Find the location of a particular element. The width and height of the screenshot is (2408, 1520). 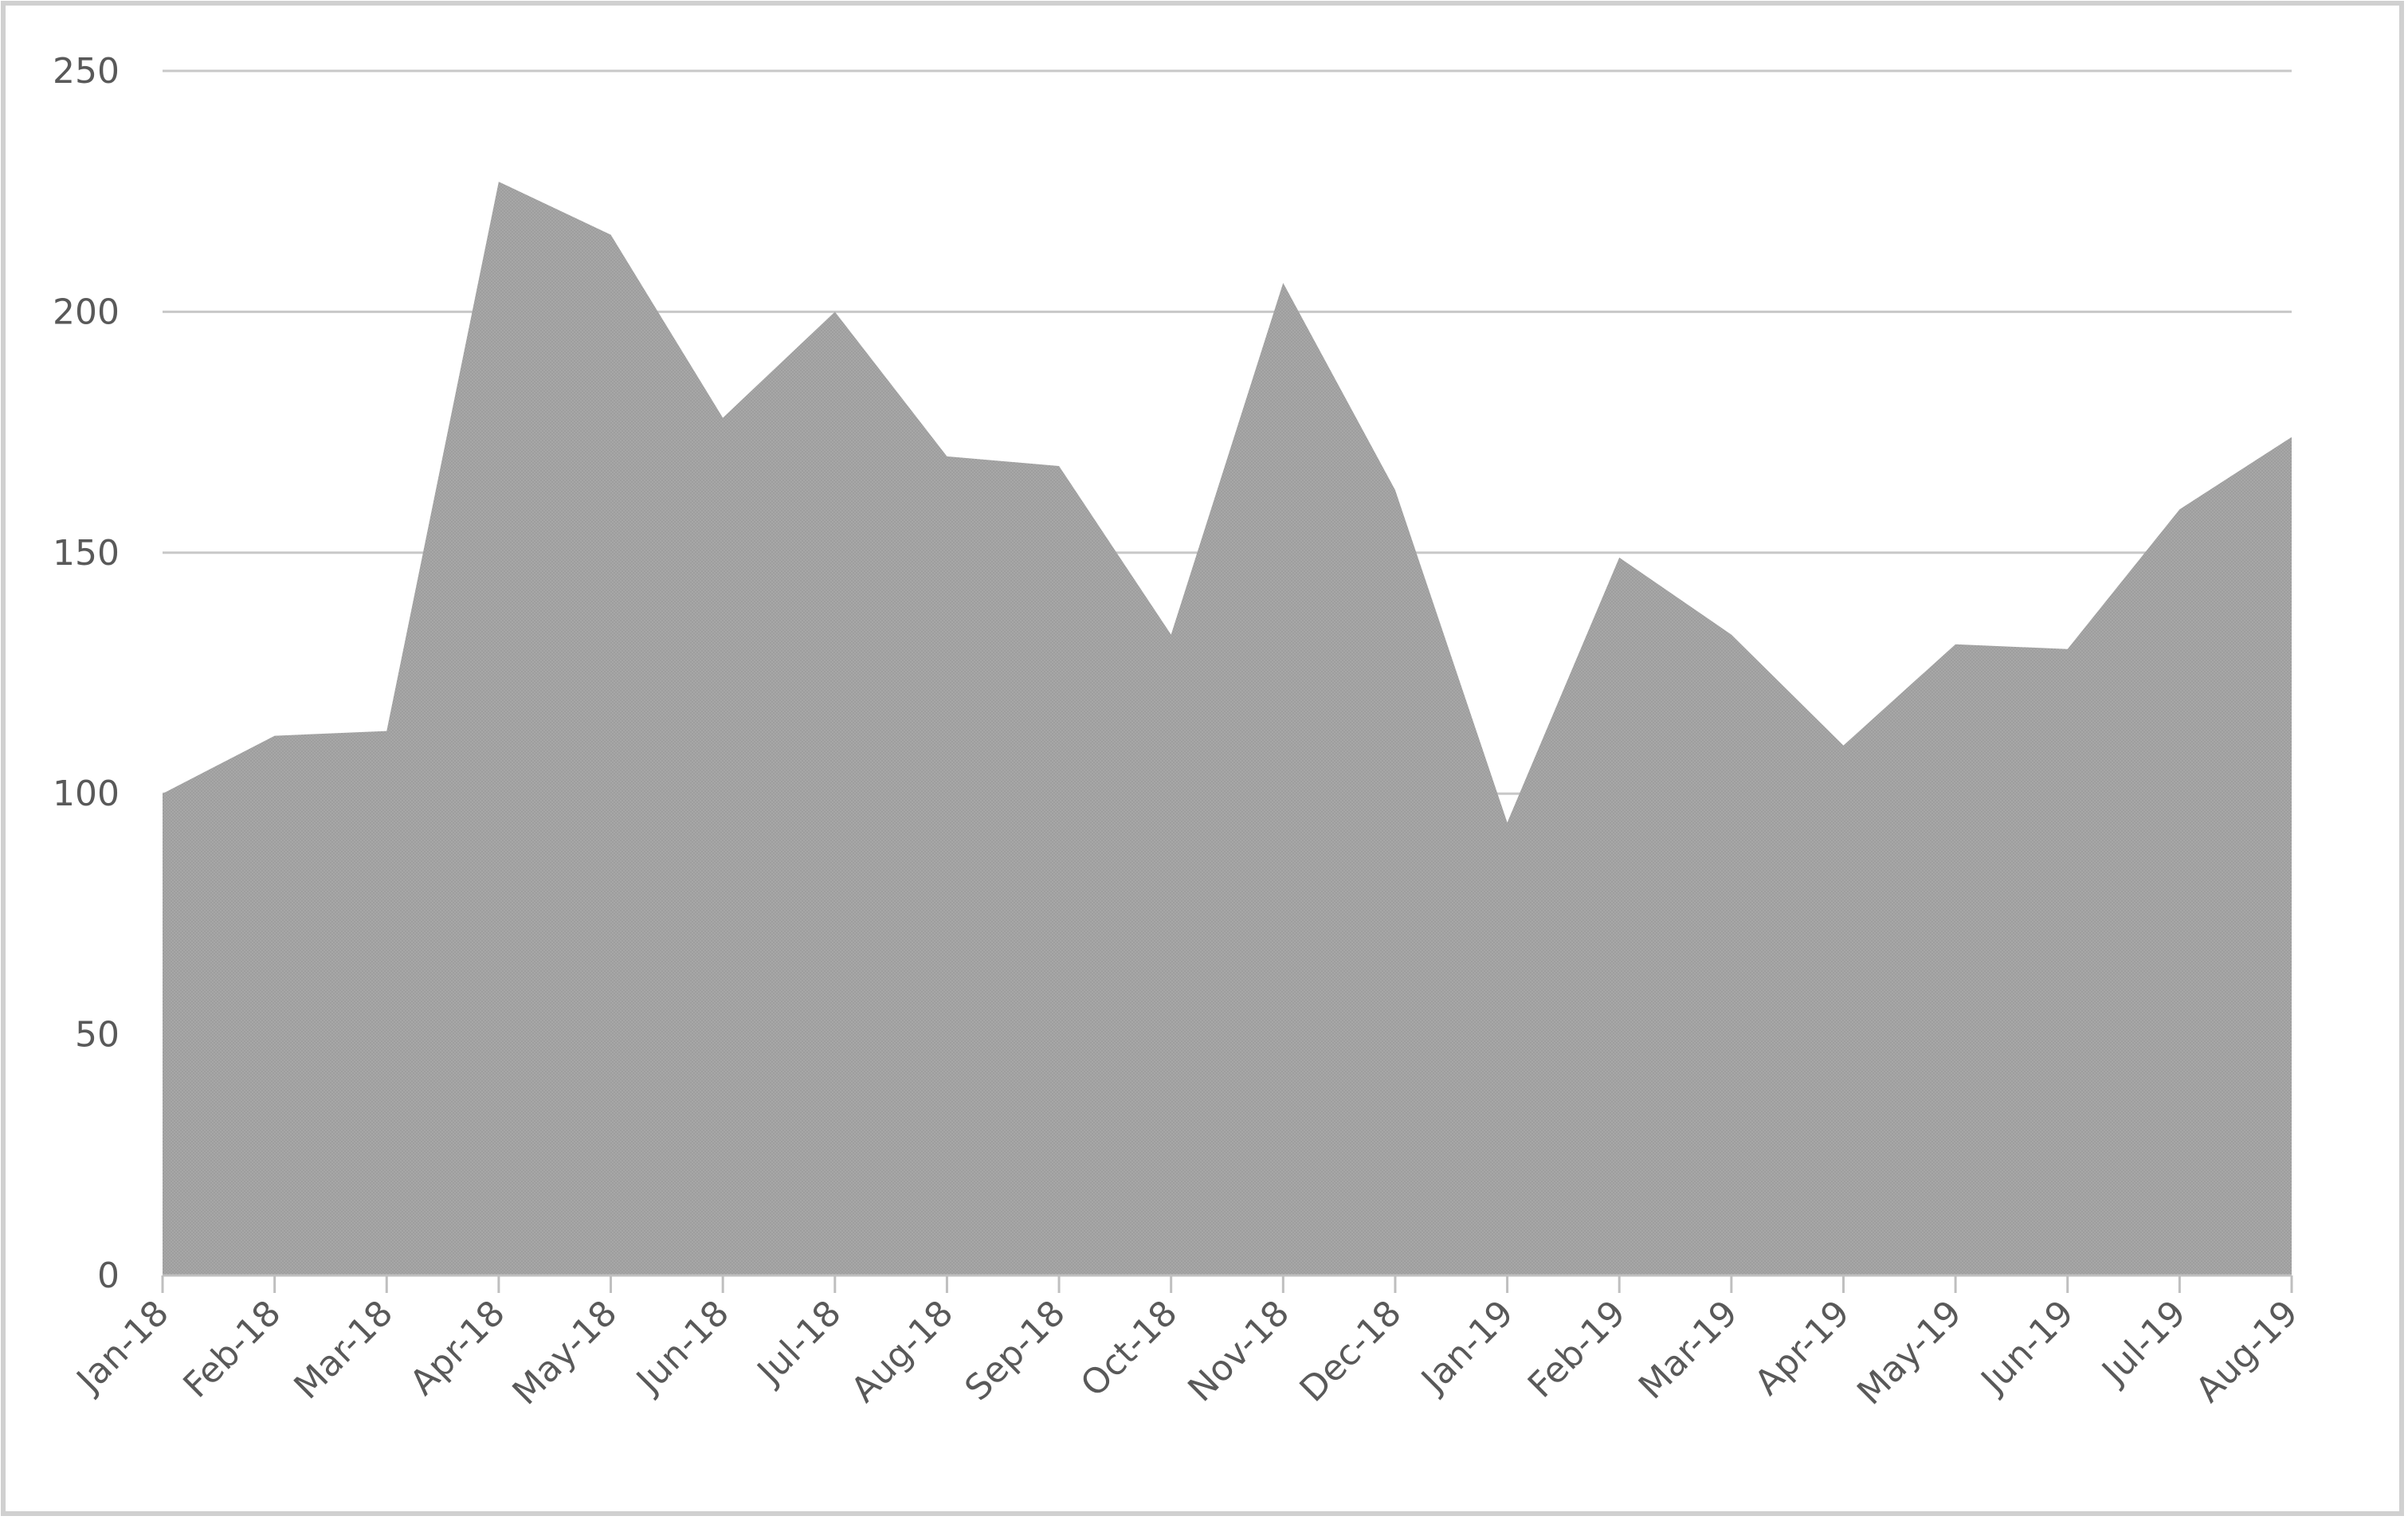

y-tick-label: 50 is located at coordinates (97, 1035).